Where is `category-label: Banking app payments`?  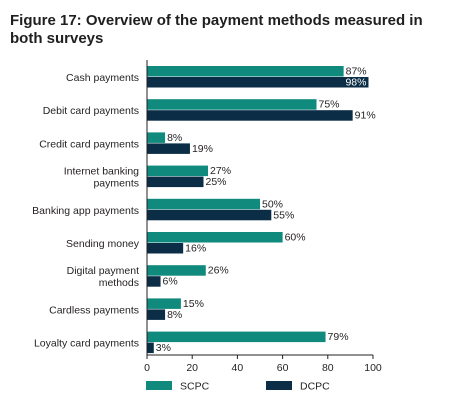 category-label: Banking app payments is located at coordinates (85, 211).